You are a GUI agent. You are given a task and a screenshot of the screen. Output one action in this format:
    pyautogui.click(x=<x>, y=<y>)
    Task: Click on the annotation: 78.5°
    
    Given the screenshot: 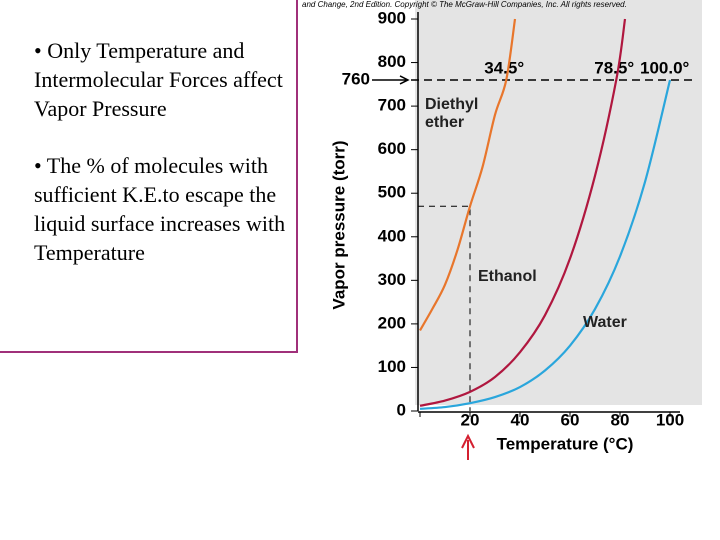 What is the action you would take?
    pyautogui.click(x=614, y=67)
    